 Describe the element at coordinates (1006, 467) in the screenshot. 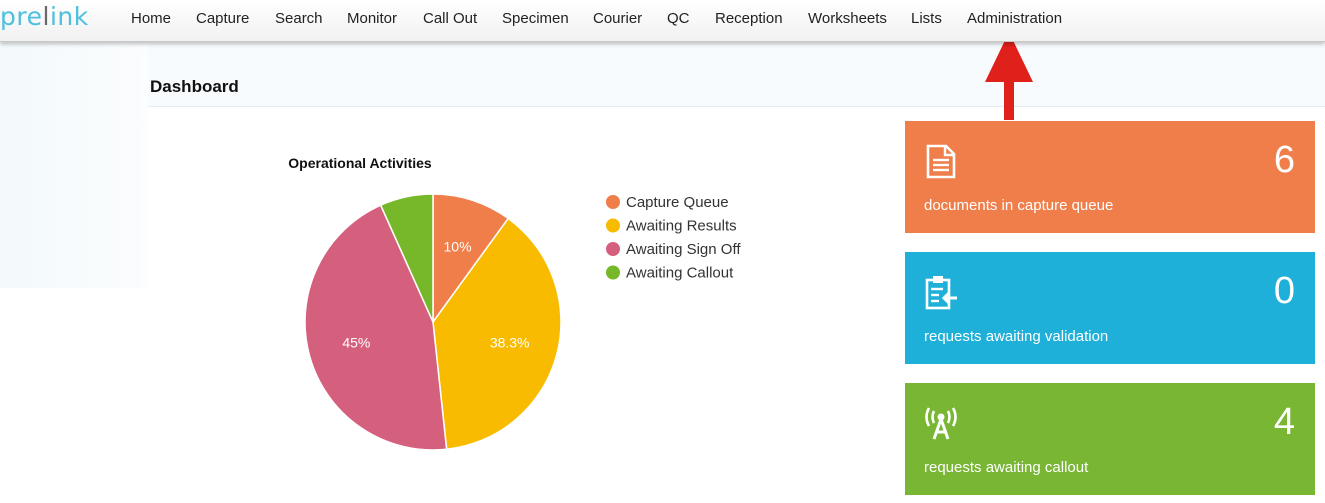

I see `awaiting-callout-caption: requests awaiting callout` at that location.